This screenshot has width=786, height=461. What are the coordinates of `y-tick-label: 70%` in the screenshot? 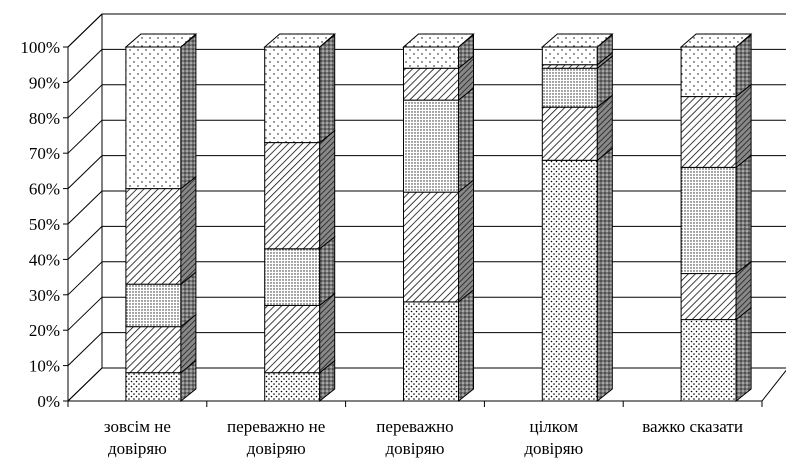 It's located at (44, 153).